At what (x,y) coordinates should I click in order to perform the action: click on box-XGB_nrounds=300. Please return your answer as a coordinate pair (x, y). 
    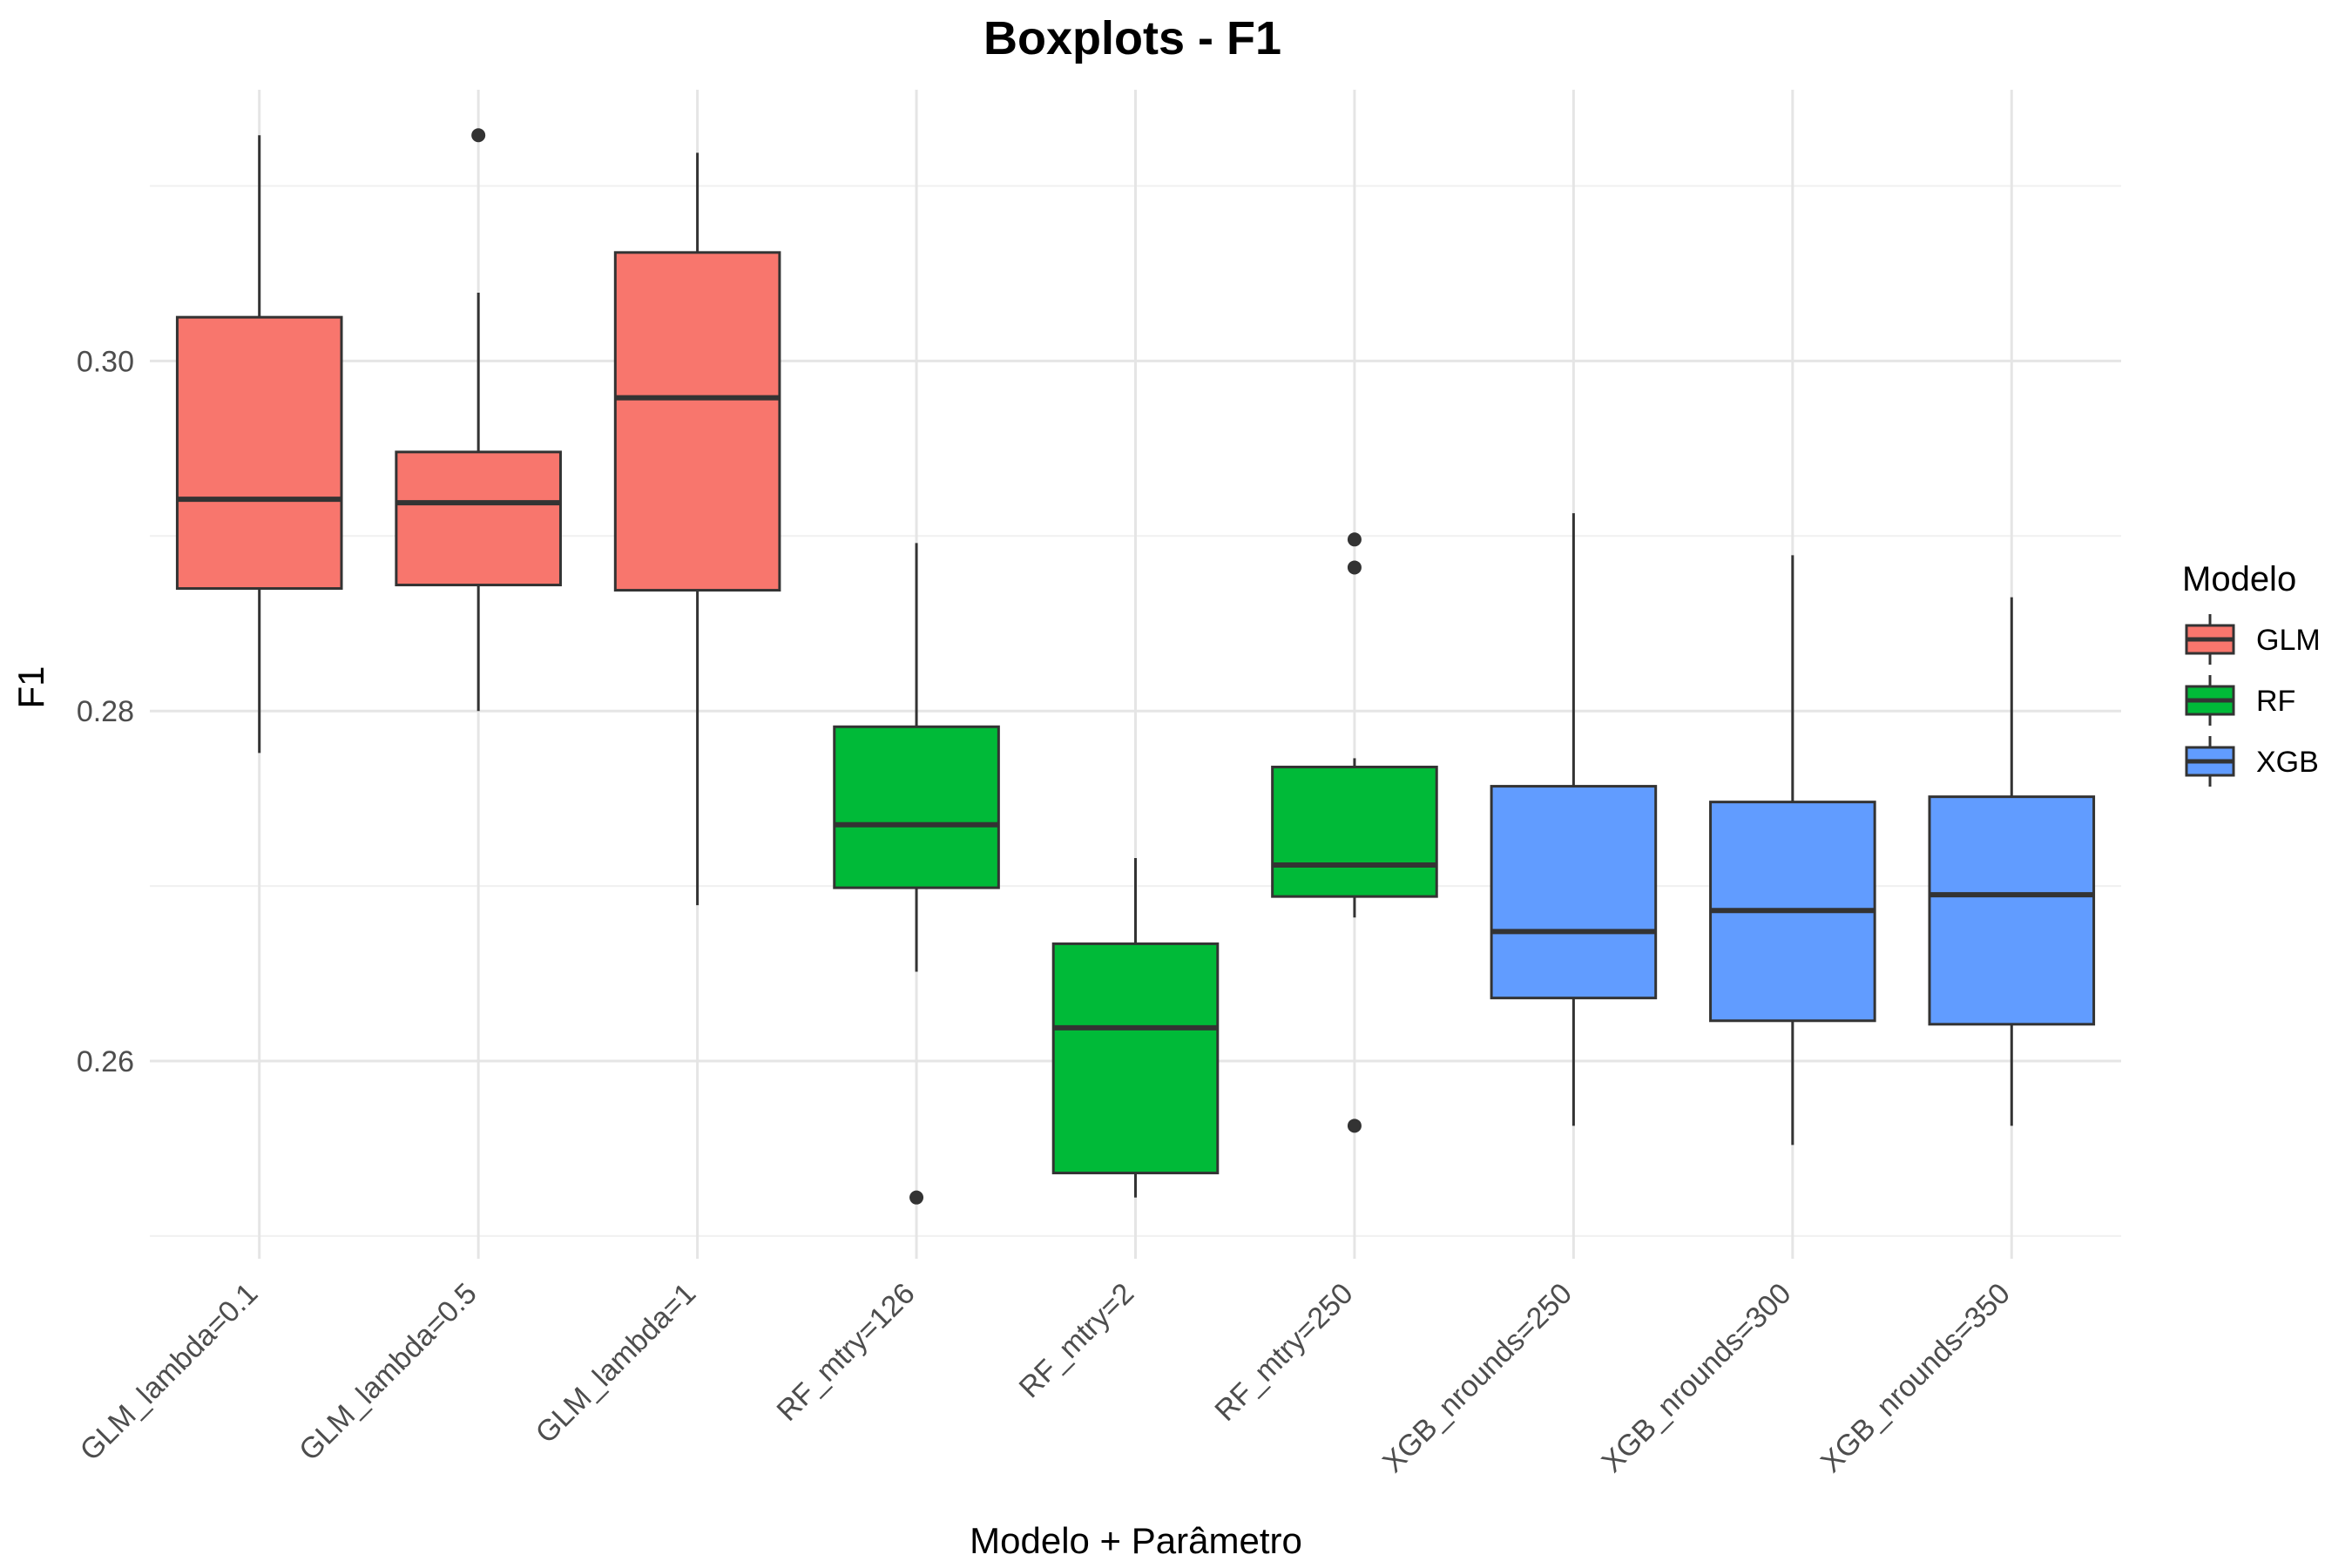
    Looking at the image, I should click on (1792, 850).